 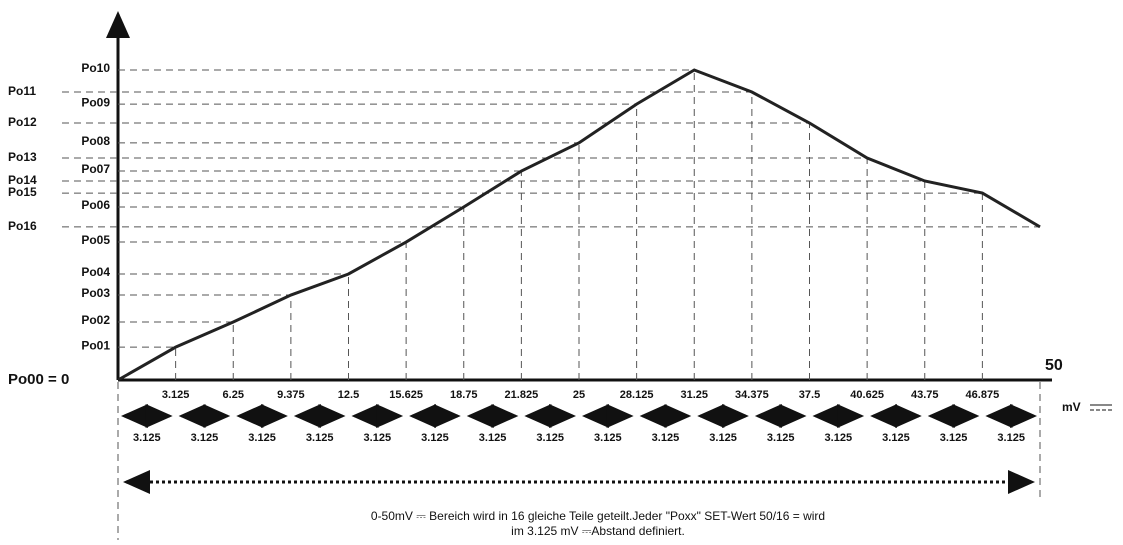 I want to click on y-tick-label: Po06, so click(x=95, y=205).